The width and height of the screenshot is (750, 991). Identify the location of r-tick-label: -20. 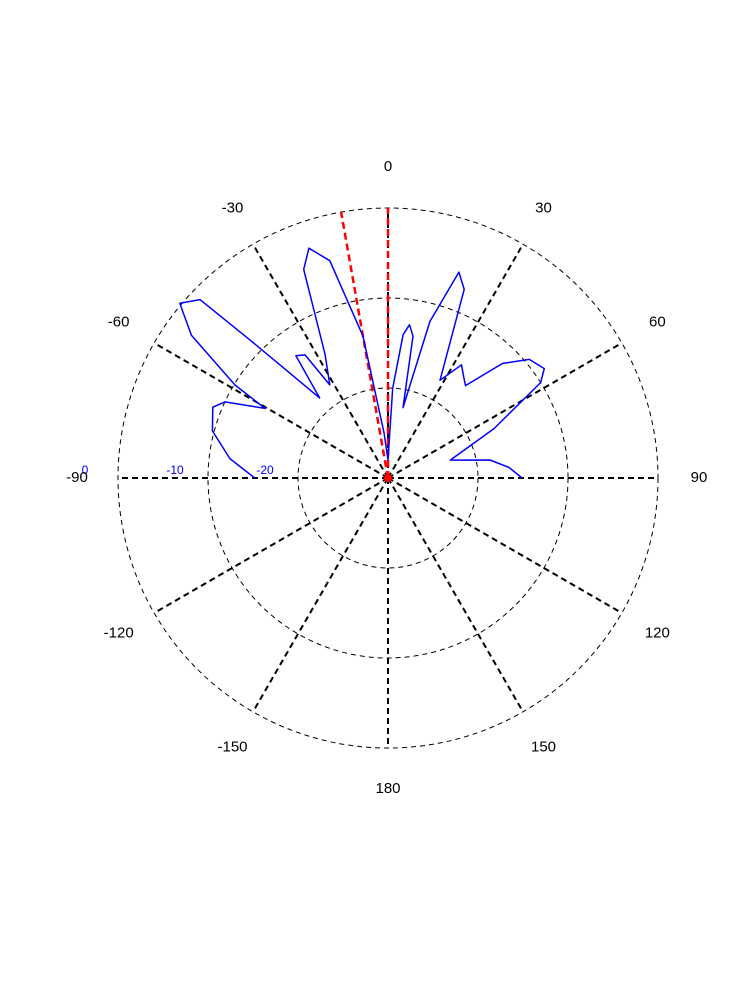
(265, 470).